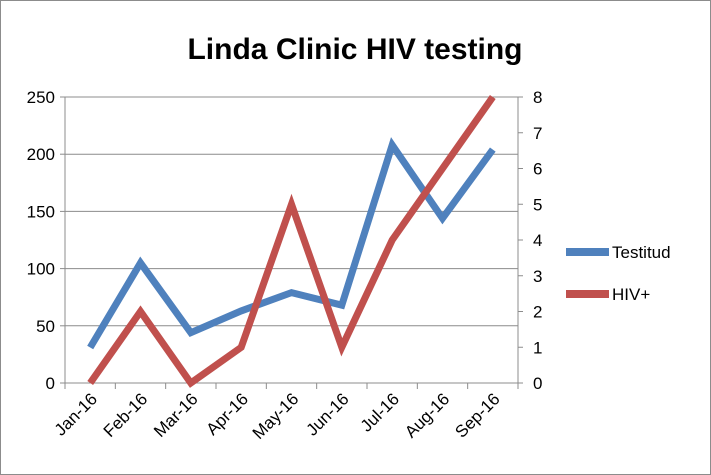 Image resolution: width=711 pixels, height=475 pixels. What do you see at coordinates (537, 383) in the screenshot?
I see `right-tick-label: 0` at bounding box center [537, 383].